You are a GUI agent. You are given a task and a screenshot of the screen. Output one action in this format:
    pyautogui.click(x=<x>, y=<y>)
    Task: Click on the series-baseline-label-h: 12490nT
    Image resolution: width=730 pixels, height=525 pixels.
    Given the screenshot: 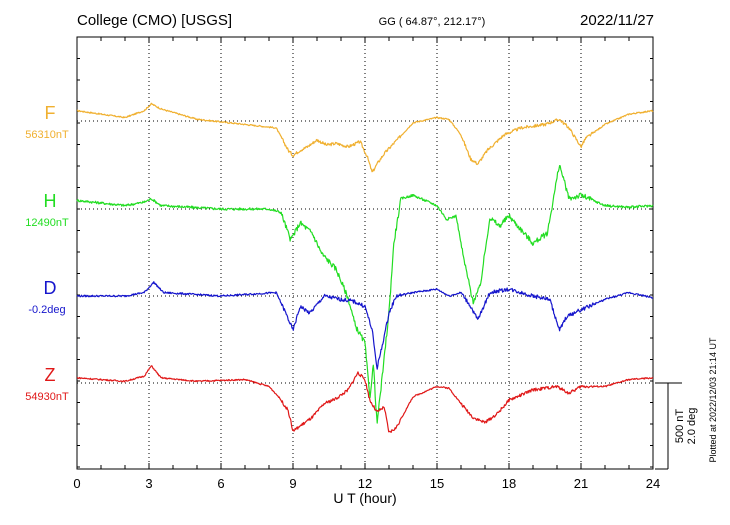 What is the action you would take?
    pyautogui.click(x=47, y=223)
    